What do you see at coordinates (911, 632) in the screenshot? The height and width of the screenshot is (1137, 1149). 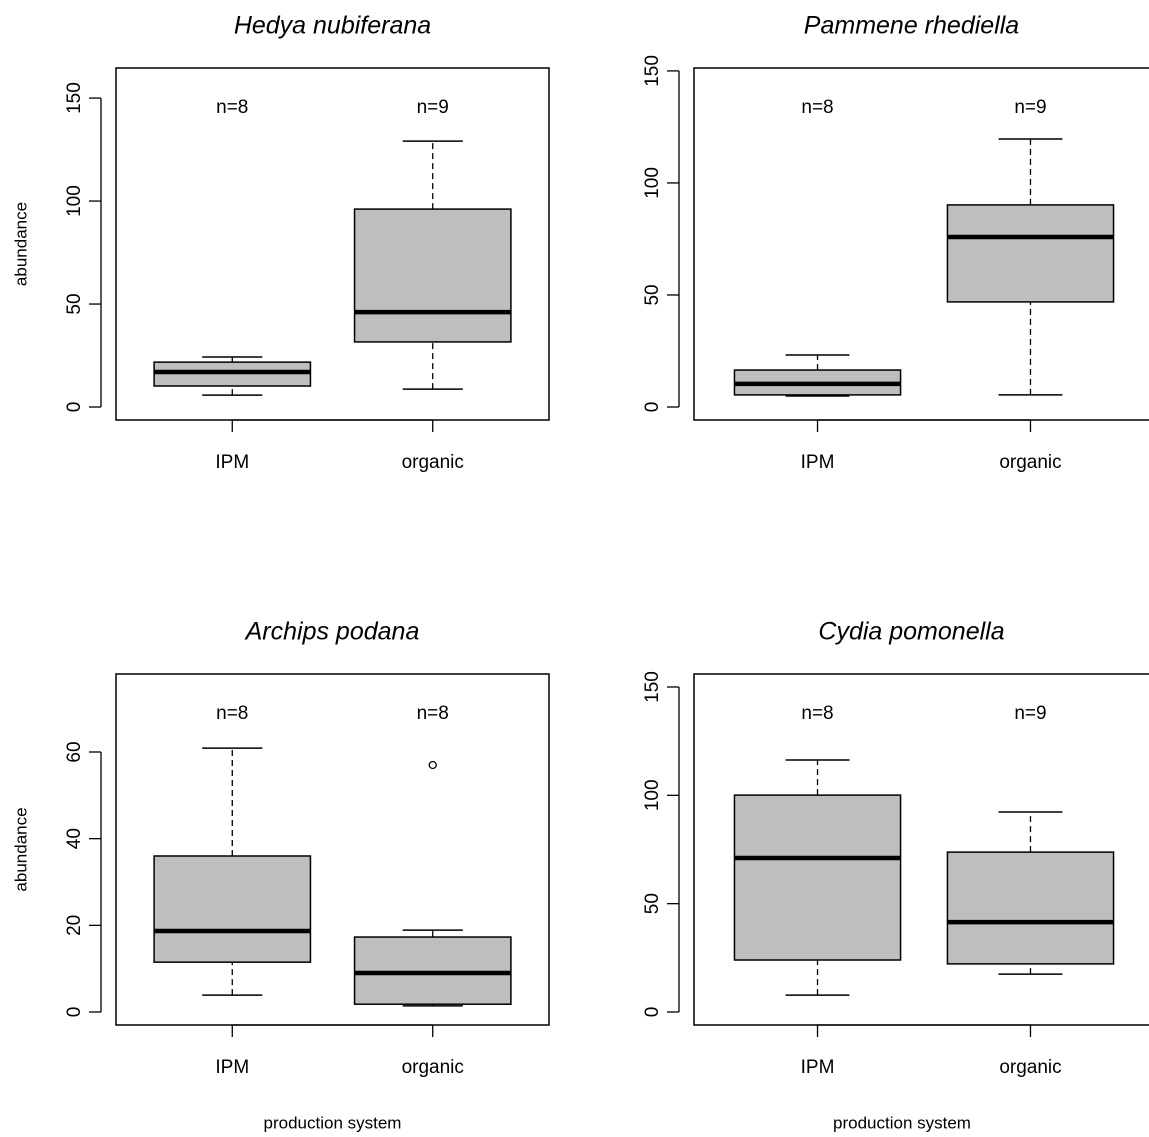 I see `panel-title: Cydia pomonella` at bounding box center [911, 632].